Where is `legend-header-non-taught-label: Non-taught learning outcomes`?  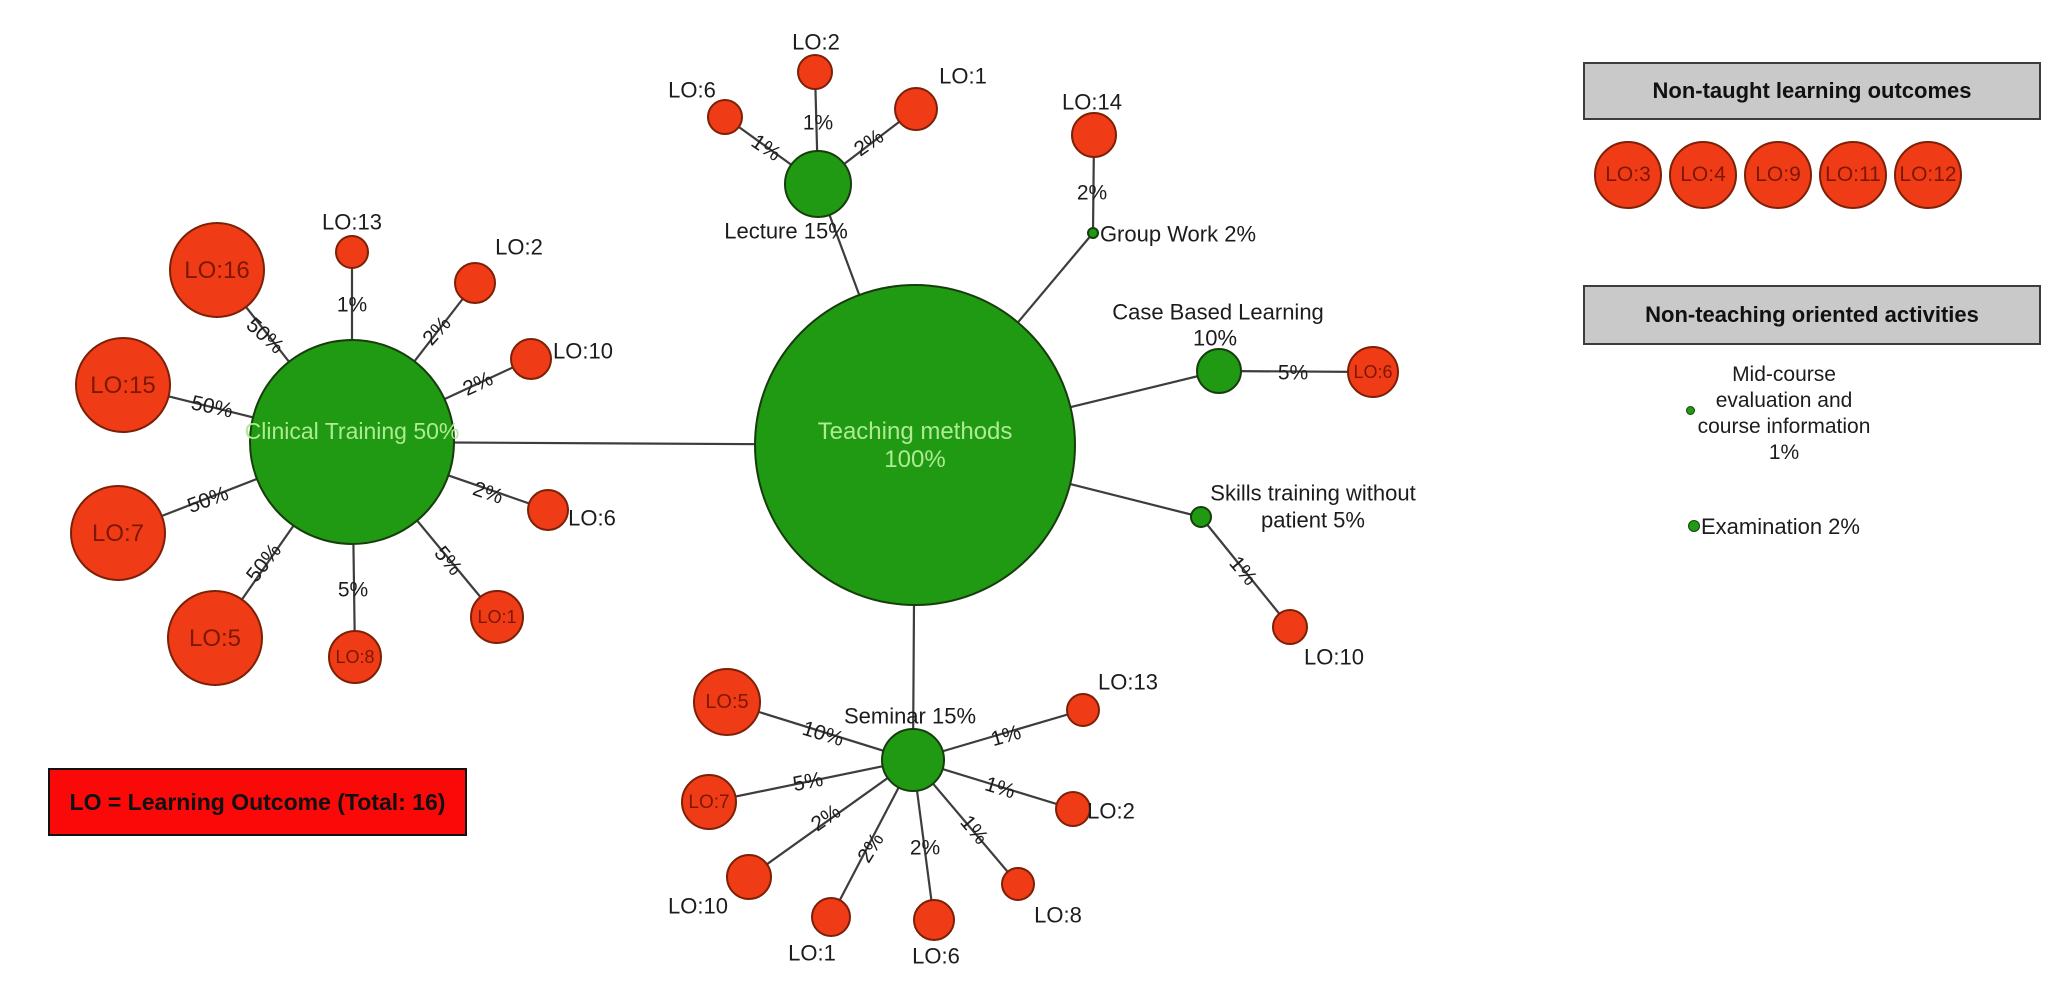 legend-header-non-taught-label: Non-taught learning outcomes is located at coordinates (1812, 90).